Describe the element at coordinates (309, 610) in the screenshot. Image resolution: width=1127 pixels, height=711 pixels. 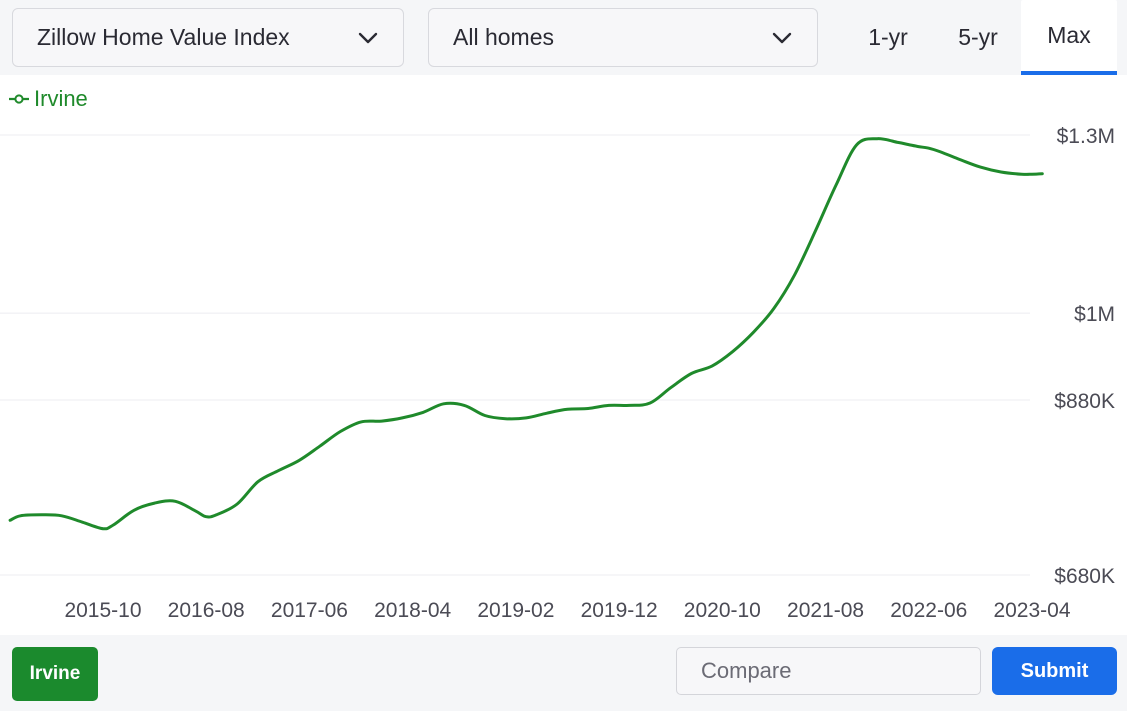
I see `x-tick-label: 2017-06` at that location.